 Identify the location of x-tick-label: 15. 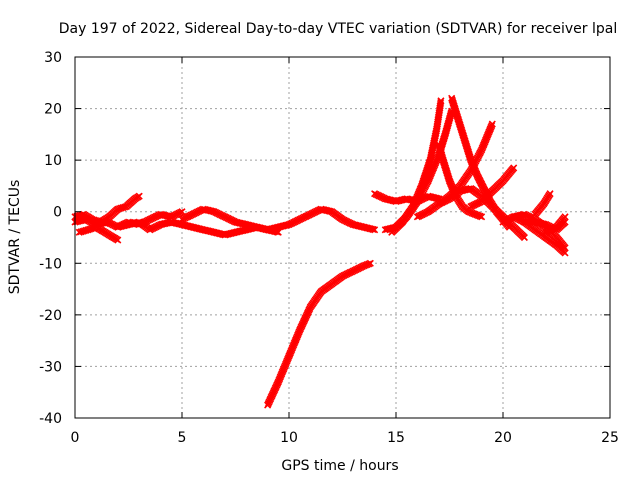
(396, 438).